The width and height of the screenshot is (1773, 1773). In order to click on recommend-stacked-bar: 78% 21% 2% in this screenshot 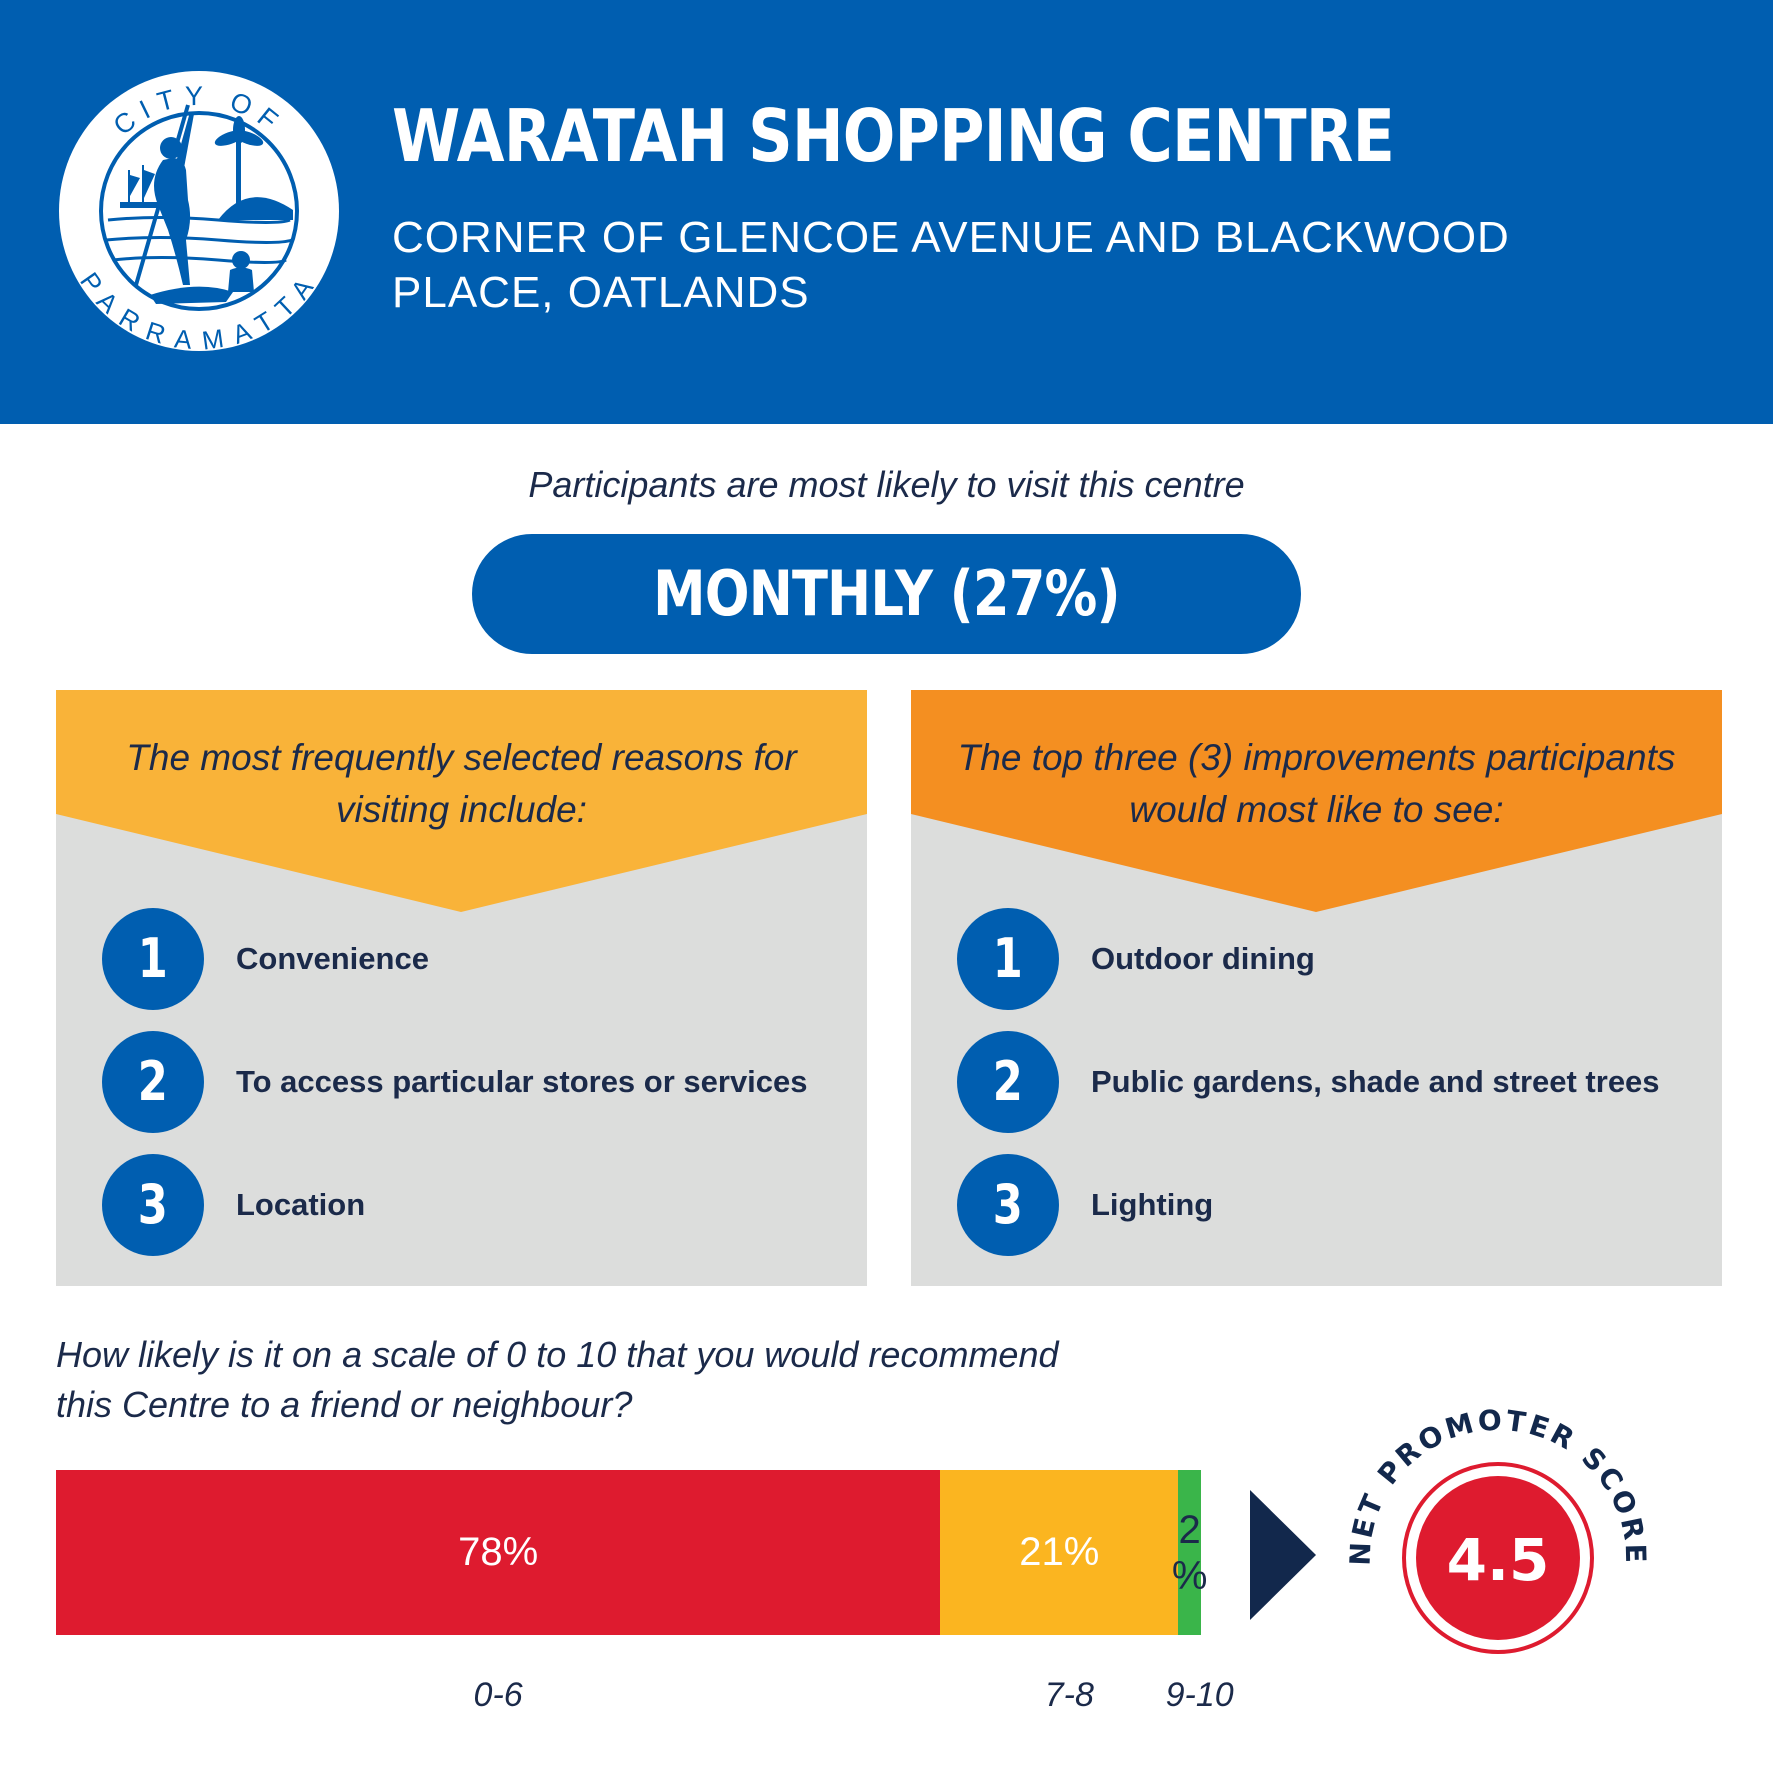, I will do `click(631, 1552)`.